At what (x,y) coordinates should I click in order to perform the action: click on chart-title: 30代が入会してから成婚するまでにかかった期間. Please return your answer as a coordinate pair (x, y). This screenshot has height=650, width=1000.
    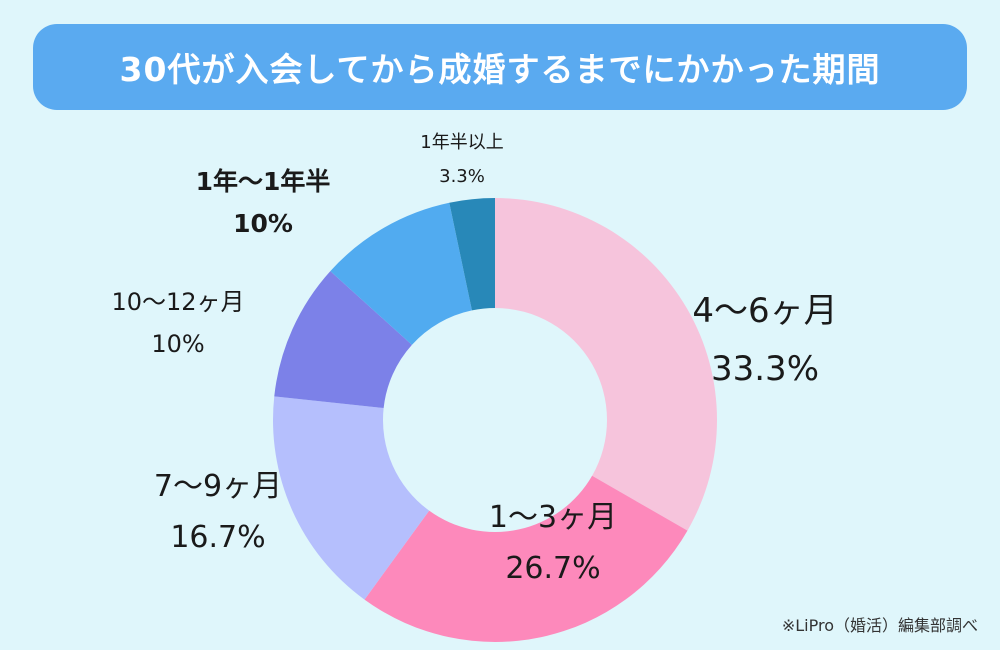
    Looking at the image, I should click on (500, 69).